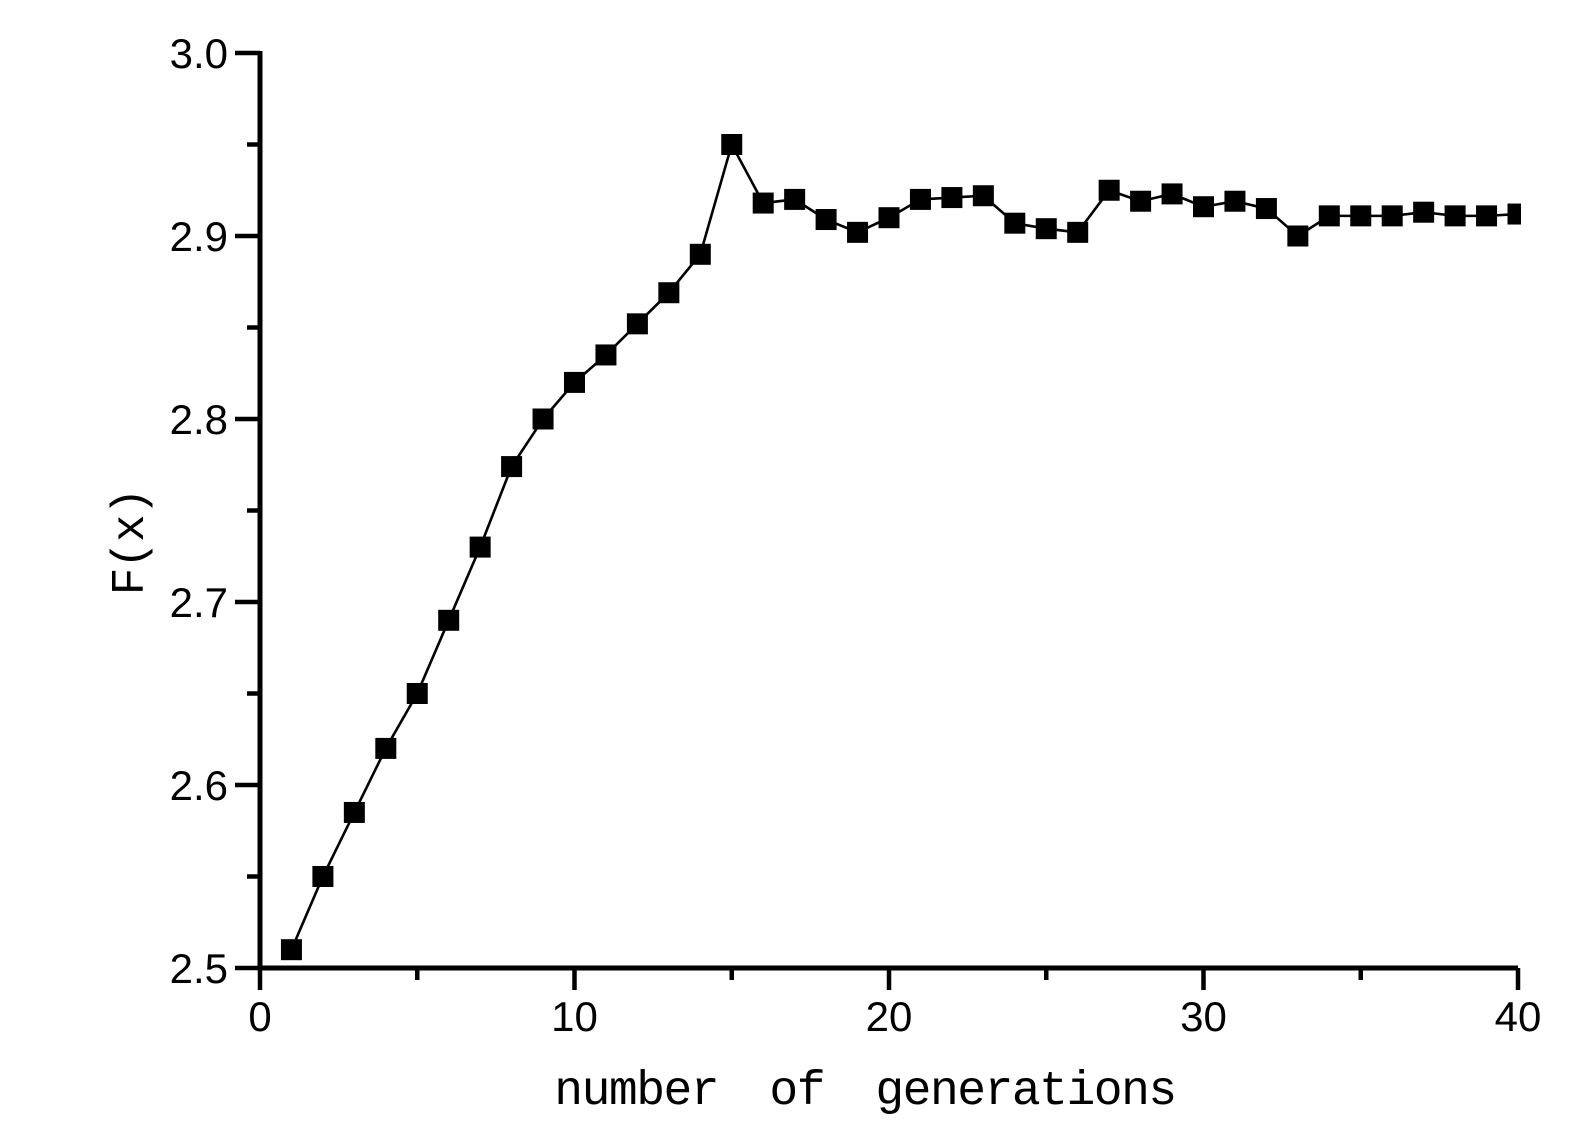  What do you see at coordinates (889, 1016) in the screenshot?
I see `x-tick-label: 20` at bounding box center [889, 1016].